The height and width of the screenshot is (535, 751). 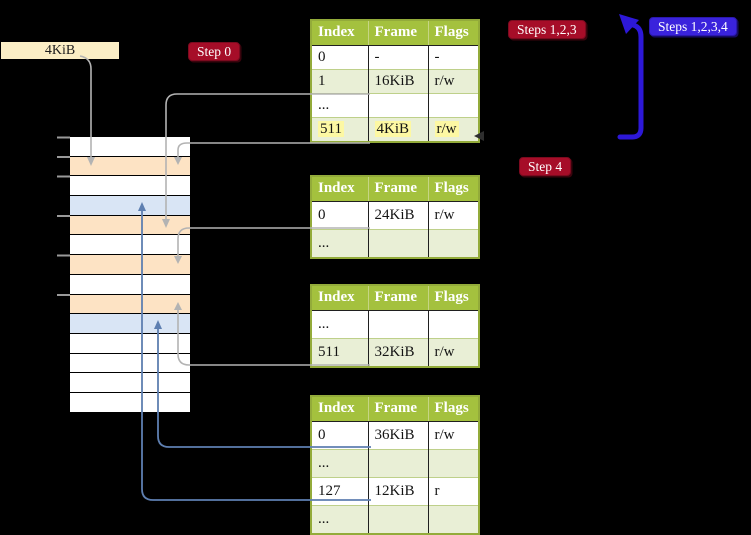 I want to click on memory-frame-4kib, so click(x=130, y=166).